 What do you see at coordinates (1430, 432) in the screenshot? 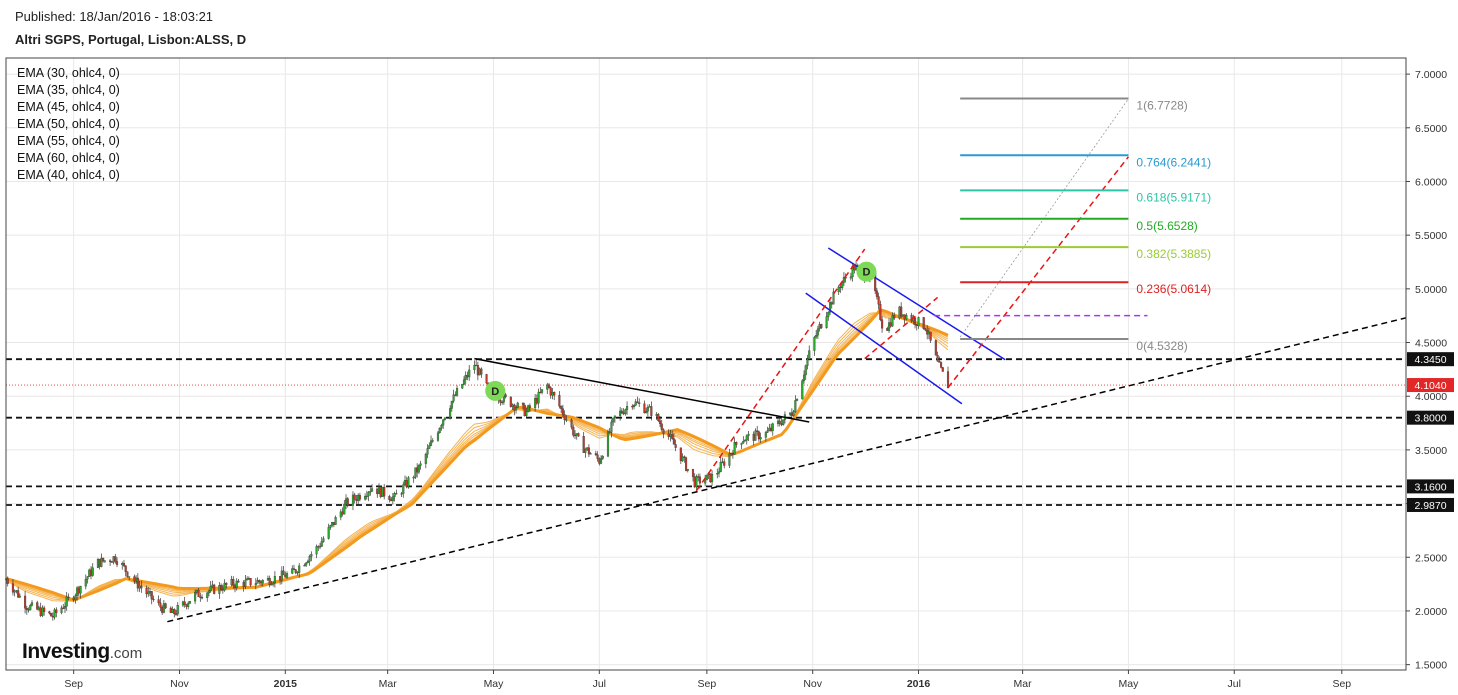
I see `price-labels: 4.3450 4.1040 3.8000 3.1600 2.9870` at bounding box center [1430, 432].